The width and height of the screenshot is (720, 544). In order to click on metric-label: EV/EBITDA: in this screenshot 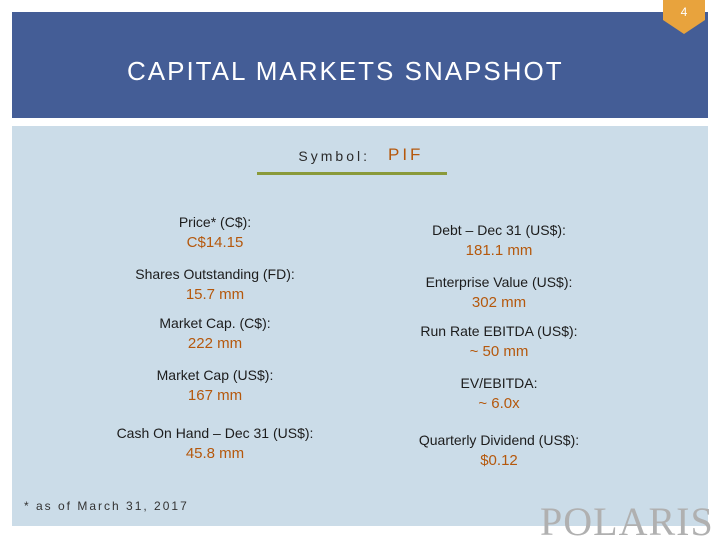, I will do `click(499, 383)`.